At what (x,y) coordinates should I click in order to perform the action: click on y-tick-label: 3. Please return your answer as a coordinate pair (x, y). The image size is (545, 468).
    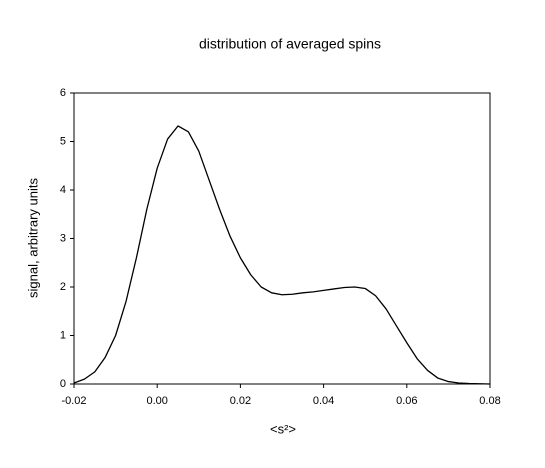
    Looking at the image, I should click on (63, 238).